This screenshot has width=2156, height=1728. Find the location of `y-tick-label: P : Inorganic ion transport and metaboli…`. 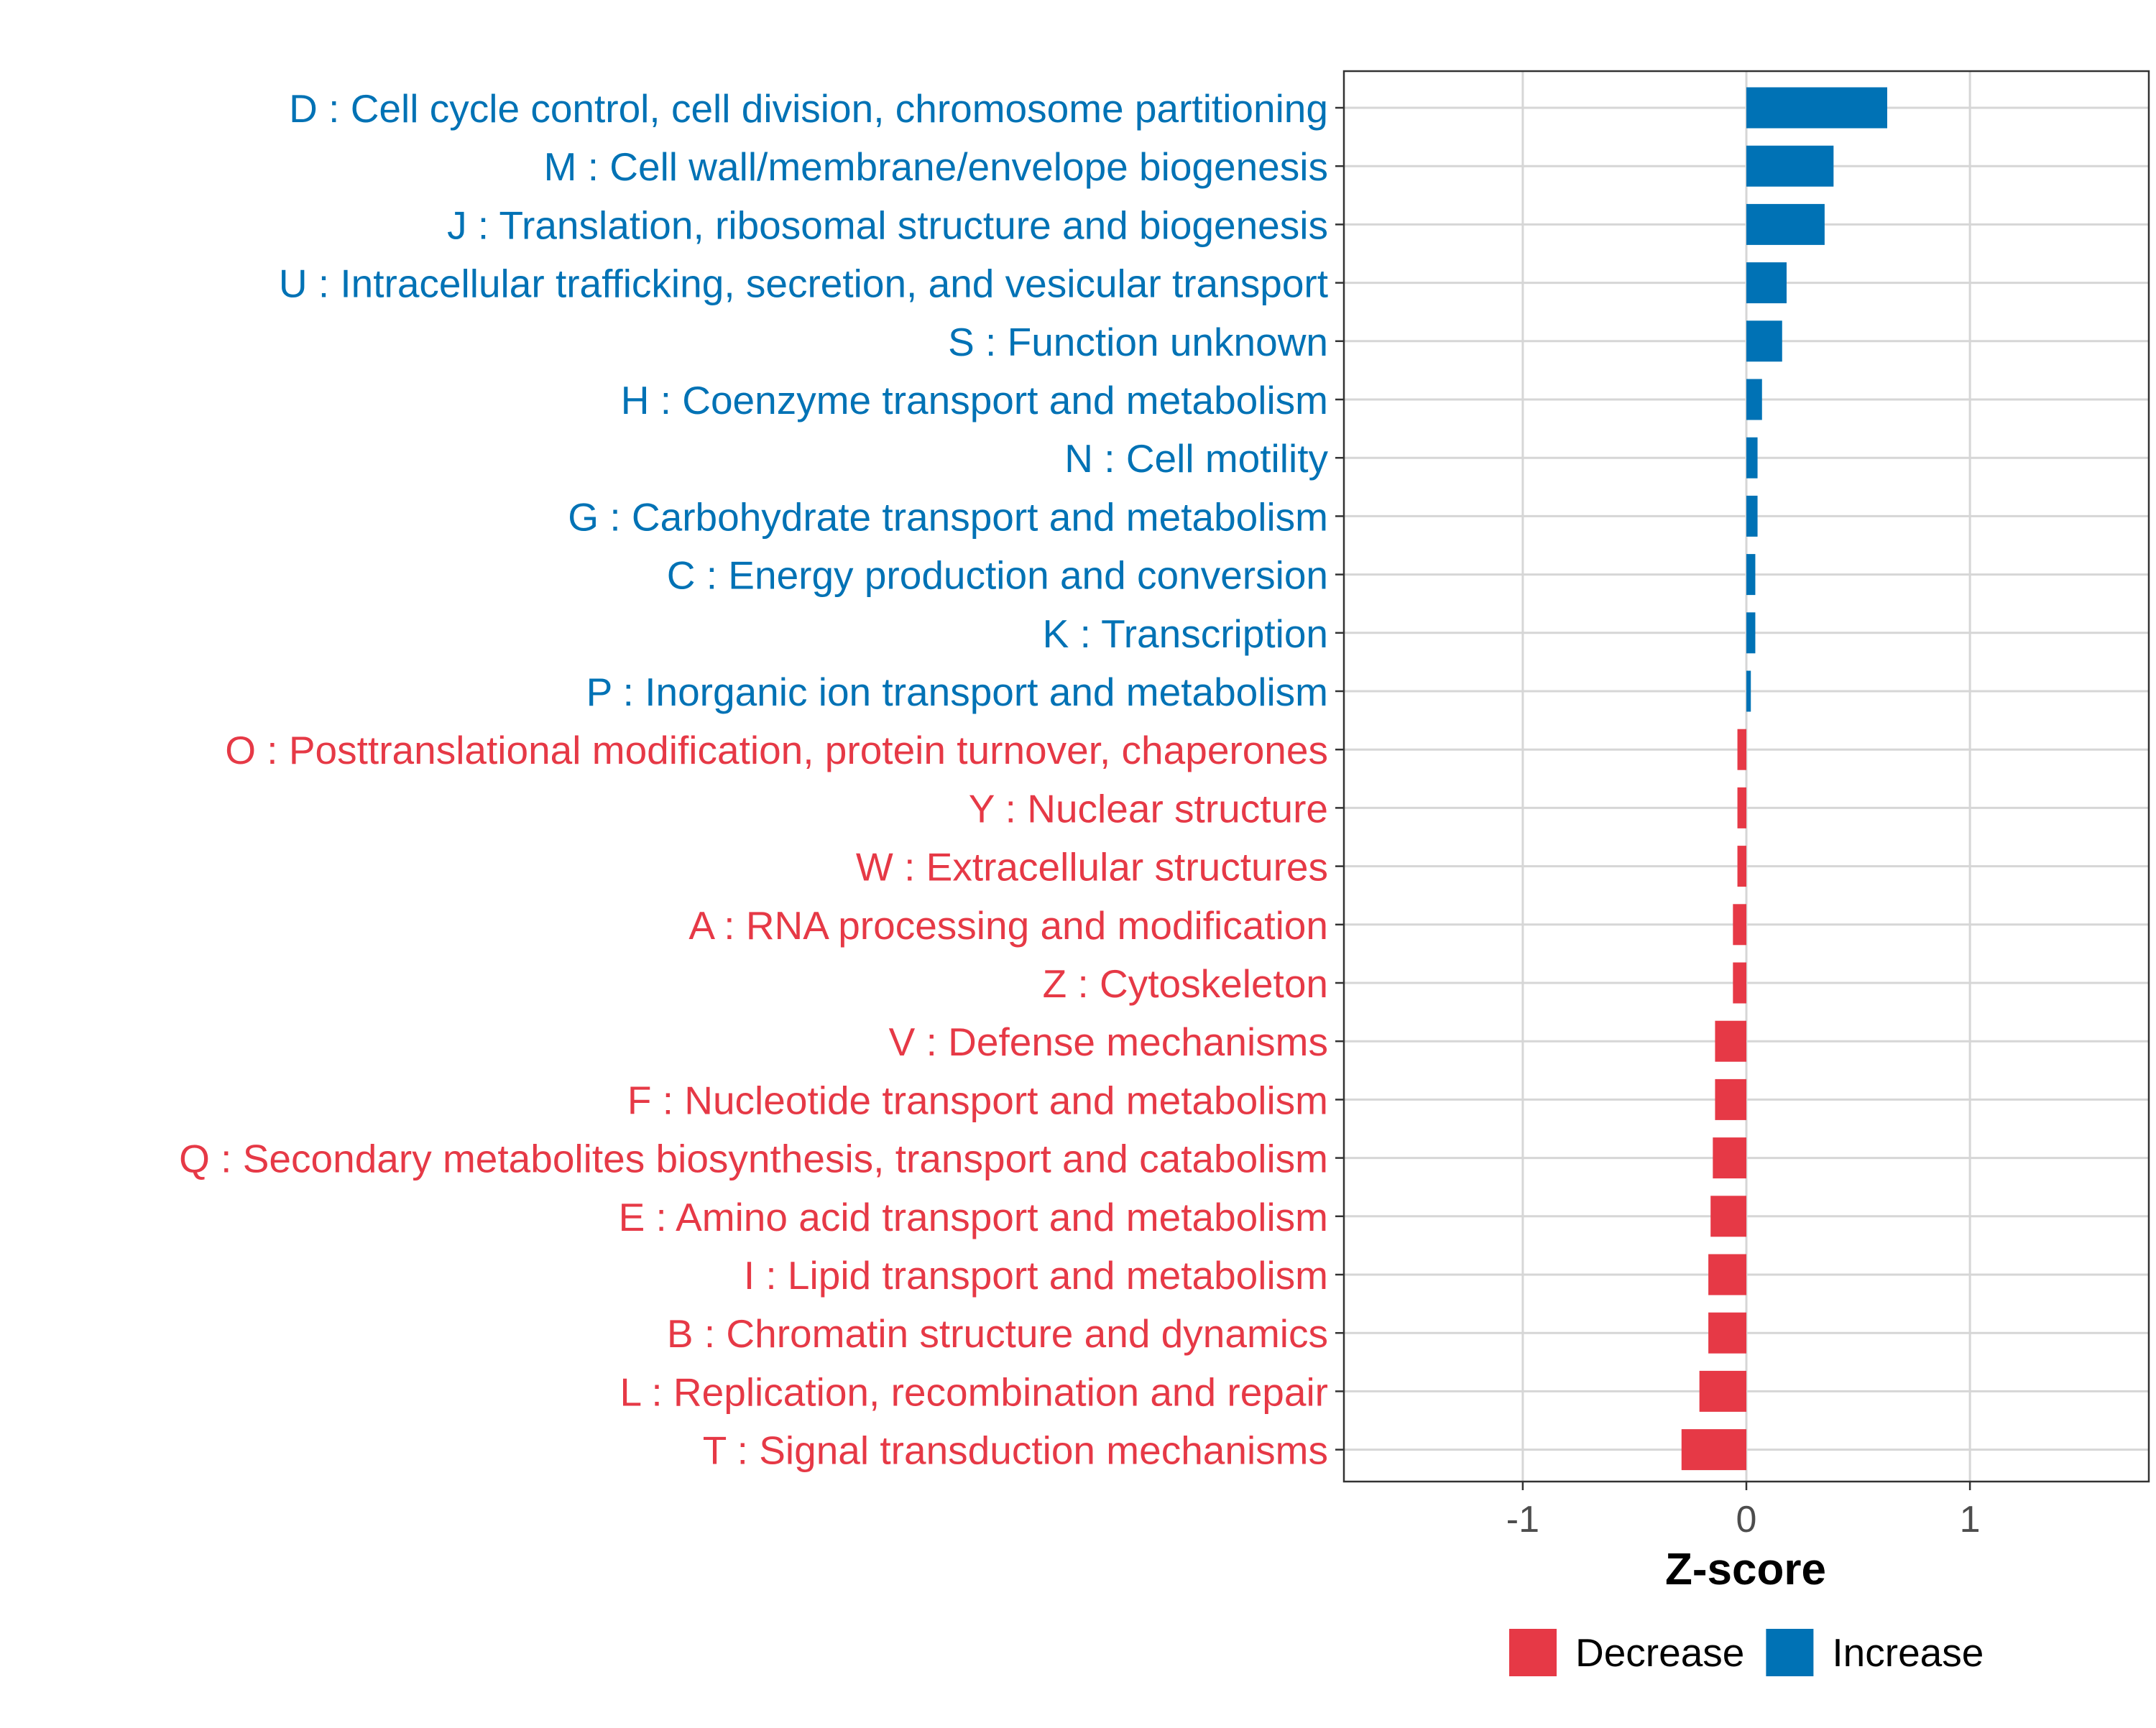

y-tick-label: P : Inorganic ion transport and metaboli… is located at coordinates (957, 692).